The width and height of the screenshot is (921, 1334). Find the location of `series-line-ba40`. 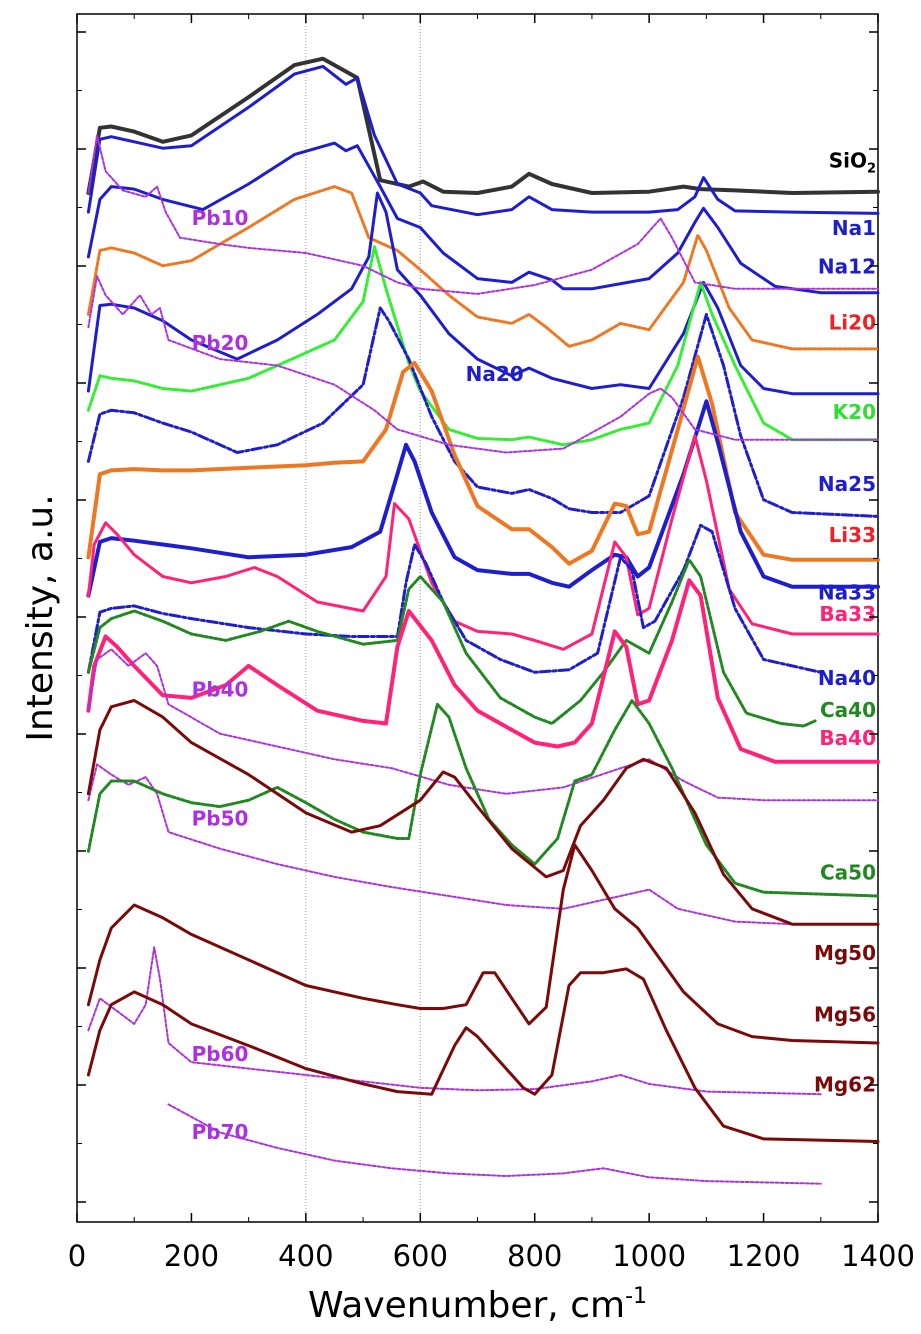

series-line-ba40 is located at coordinates (483, 671).